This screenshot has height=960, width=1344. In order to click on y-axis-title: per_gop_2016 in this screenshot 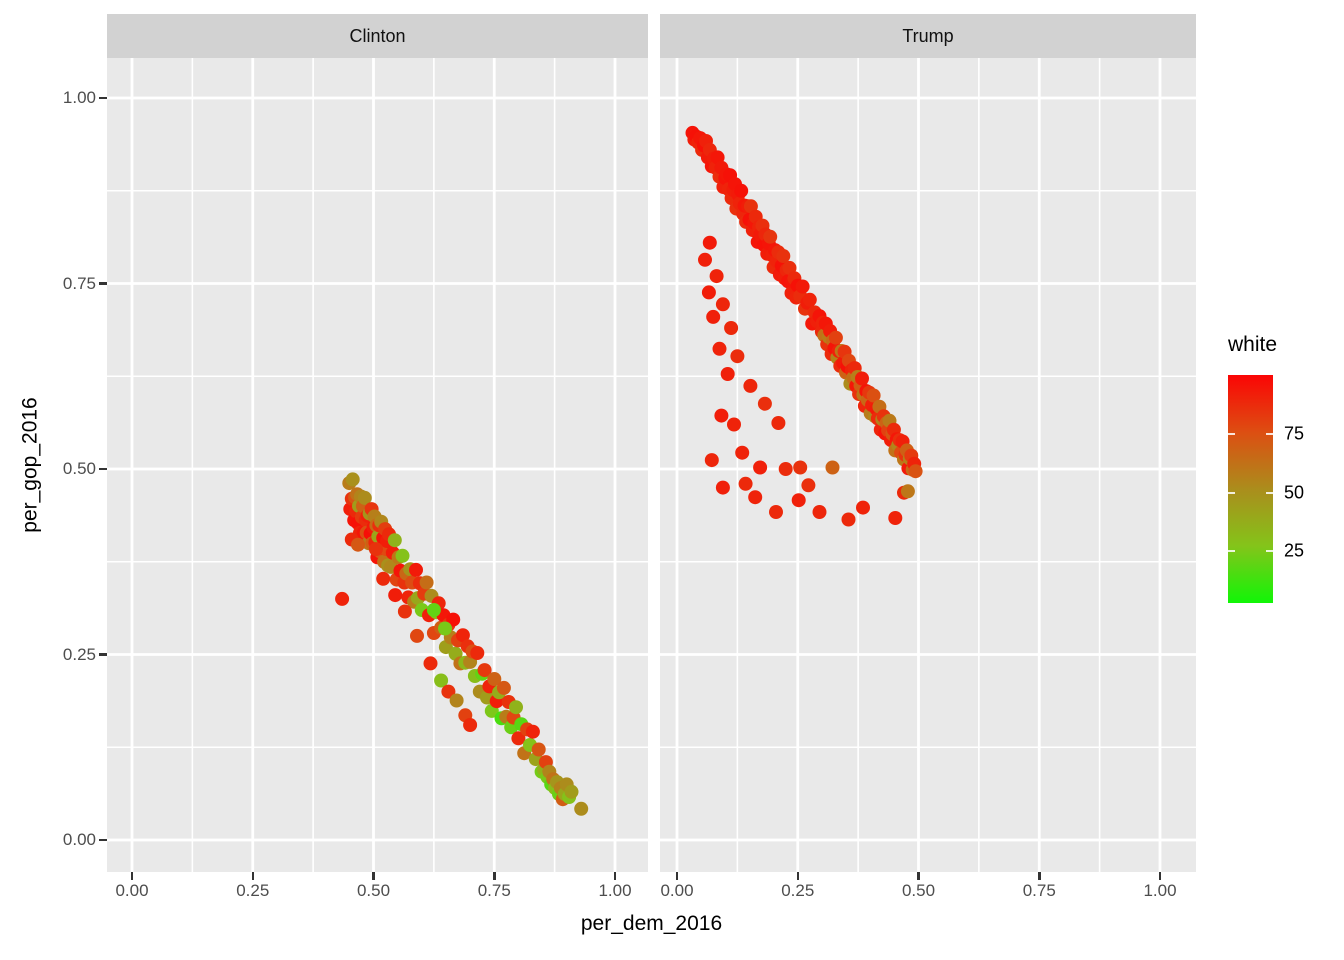, I will do `click(30, 465)`.